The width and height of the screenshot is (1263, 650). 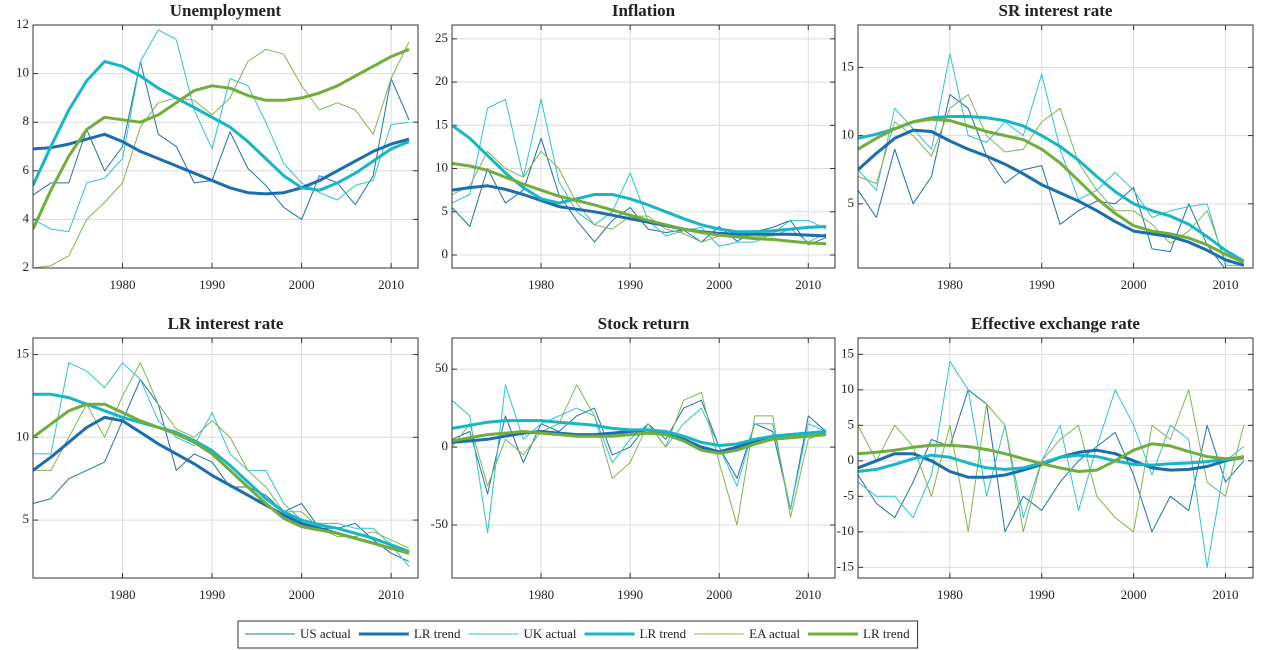 I want to click on legend-label: EA actual, so click(x=774, y=633).